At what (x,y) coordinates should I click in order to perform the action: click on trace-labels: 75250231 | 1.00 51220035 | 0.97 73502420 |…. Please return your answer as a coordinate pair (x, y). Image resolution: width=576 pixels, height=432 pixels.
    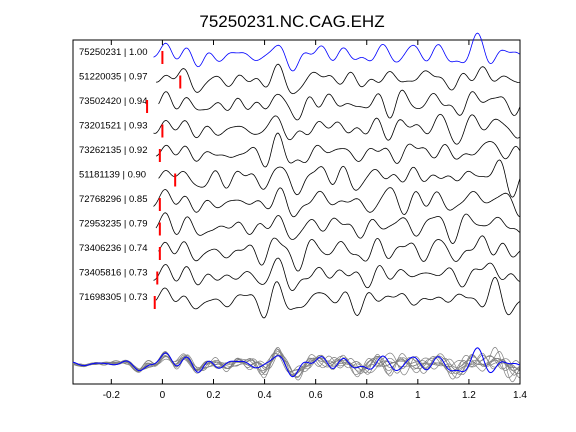
    Looking at the image, I should click on (113, 175).